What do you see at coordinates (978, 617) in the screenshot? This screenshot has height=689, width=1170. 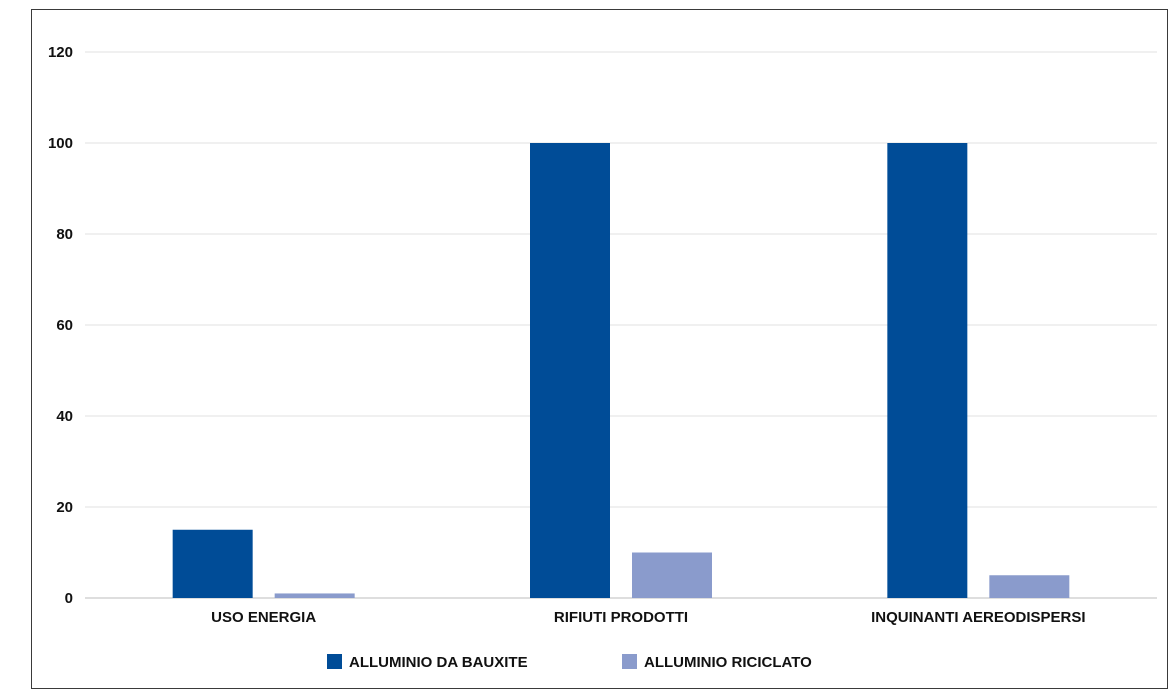 I see `x-category-label: INQUINANTI AEREODISPERSI` at bounding box center [978, 617].